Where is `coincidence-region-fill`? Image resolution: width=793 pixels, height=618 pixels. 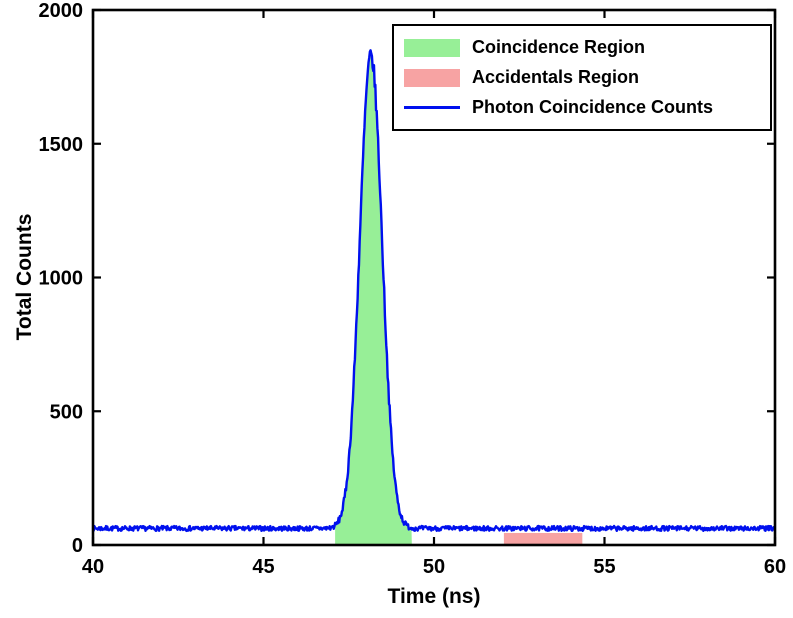
coincidence-region-fill is located at coordinates (373, 297).